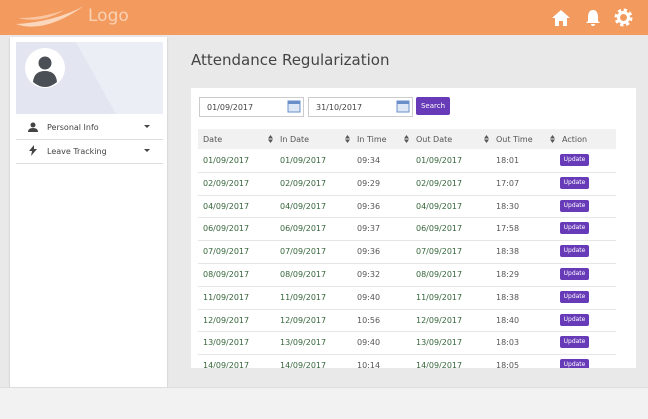 The height and width of the screenshot is (419, 648). I want to click on cell: 17:07, so click(508, 183).